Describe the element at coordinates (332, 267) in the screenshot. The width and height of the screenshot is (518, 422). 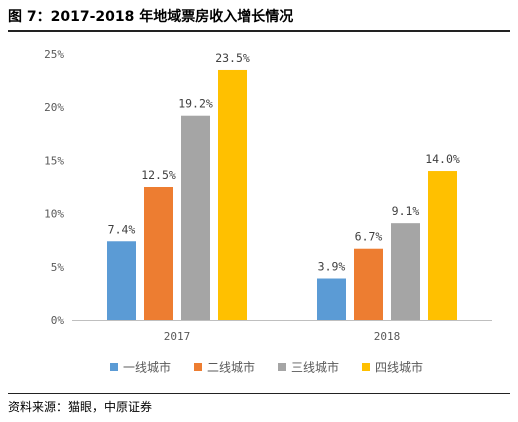
I see `data-label: 3.9%` at that location.